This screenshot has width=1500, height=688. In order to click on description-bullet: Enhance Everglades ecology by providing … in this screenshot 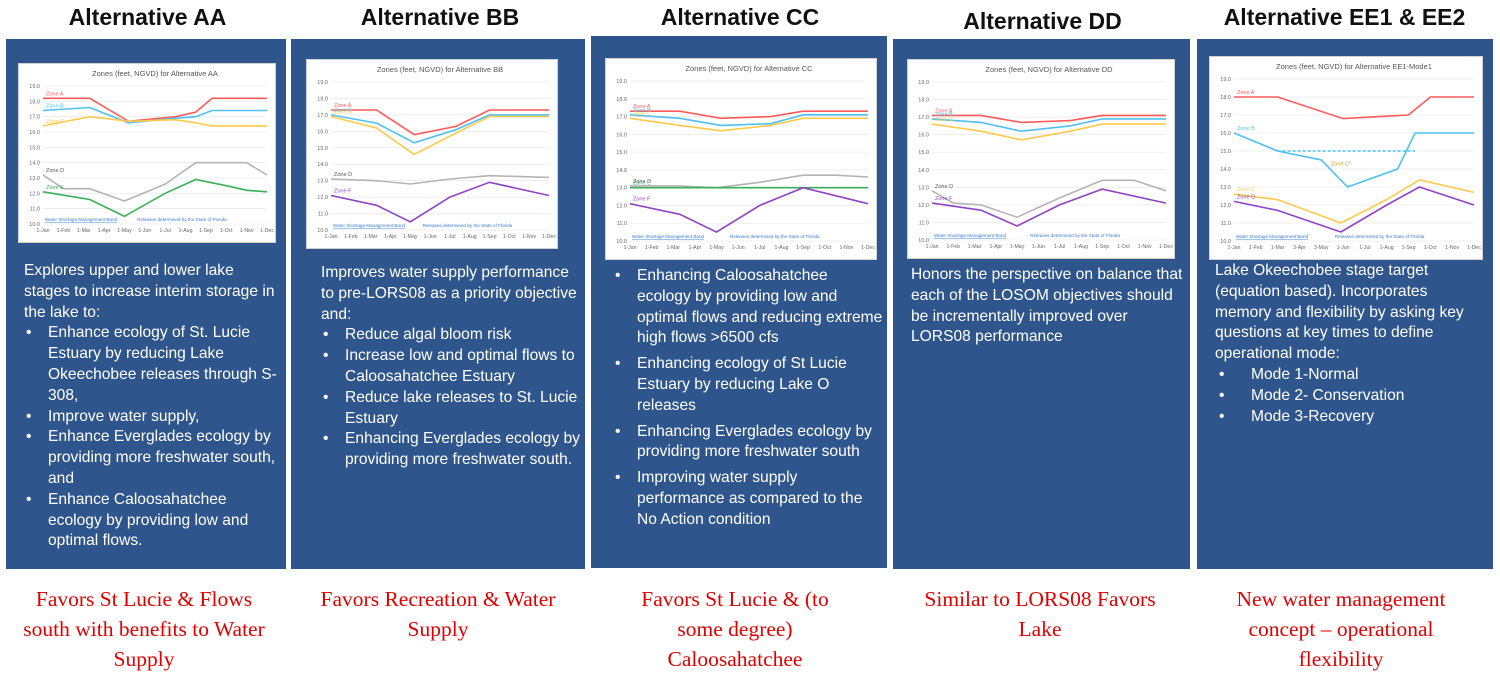, I will do `click(154, 458)`.